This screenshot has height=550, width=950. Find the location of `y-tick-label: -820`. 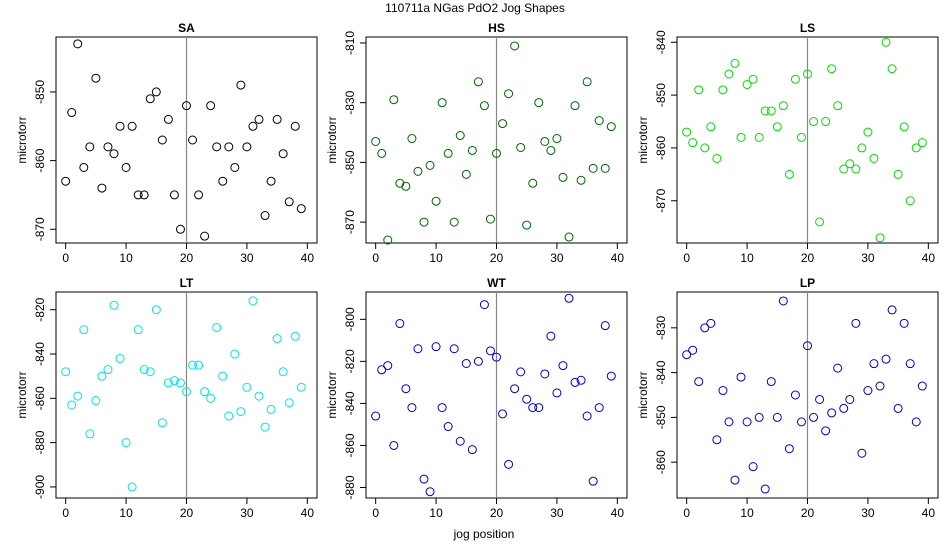

y-tick-label: -820 is located at coordinates (40, 309).